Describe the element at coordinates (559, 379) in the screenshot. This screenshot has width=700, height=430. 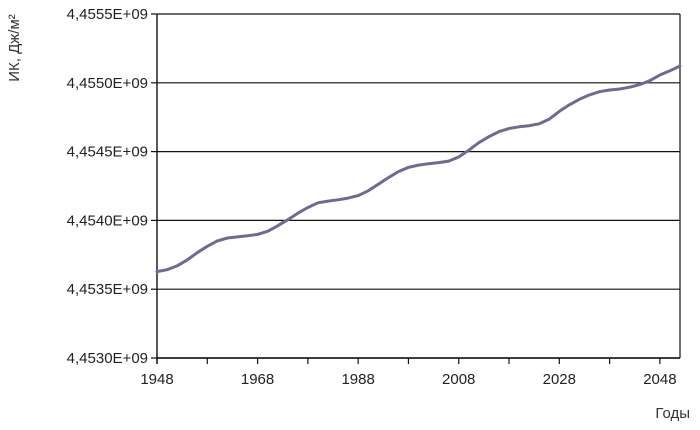
I see `x-tick-label: 2028` at that location.